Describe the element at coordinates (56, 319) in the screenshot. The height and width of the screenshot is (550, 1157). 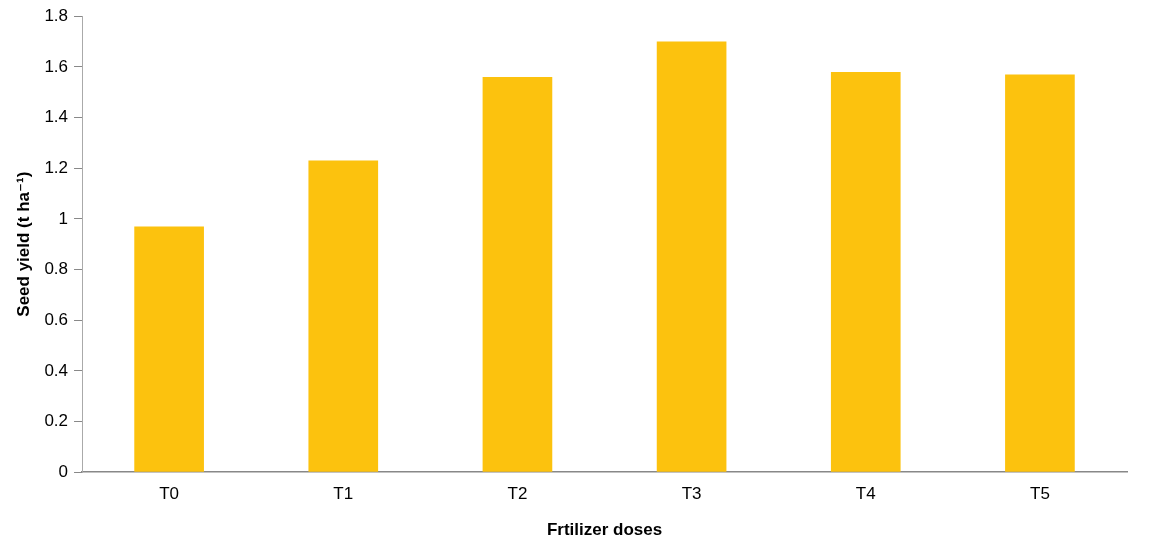
I see `y-tick-label: 0.6` at that location.